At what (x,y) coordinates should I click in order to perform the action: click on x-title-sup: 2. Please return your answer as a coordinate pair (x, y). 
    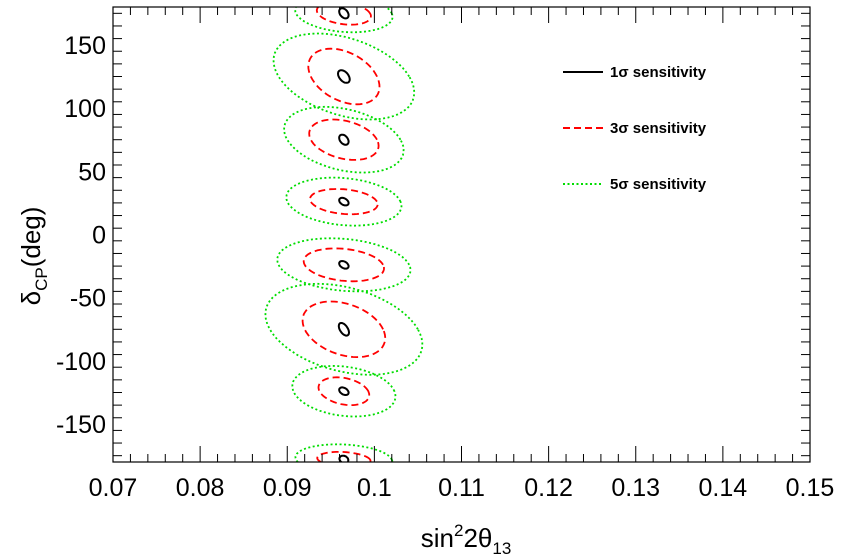
    Looking at the image, I should click on (458, 530).